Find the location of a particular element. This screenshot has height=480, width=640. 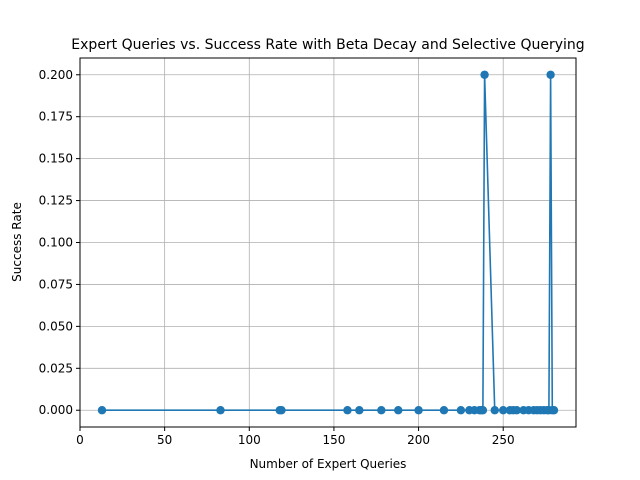

y-tick-label: 0.175 is located at coordinates (56, 117).